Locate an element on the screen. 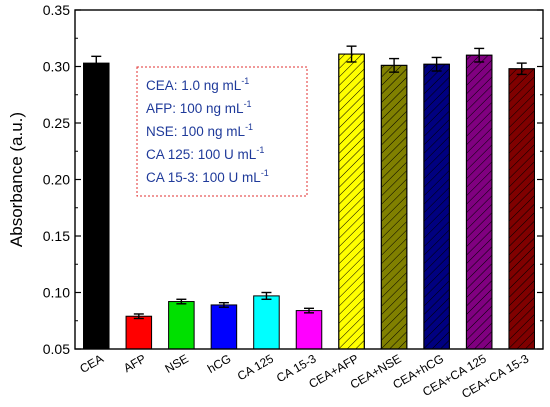 Image resolution: width=550 pixels, height=407 pixels. y-tick-label: 0.35 is located at coordinates (56, 10).